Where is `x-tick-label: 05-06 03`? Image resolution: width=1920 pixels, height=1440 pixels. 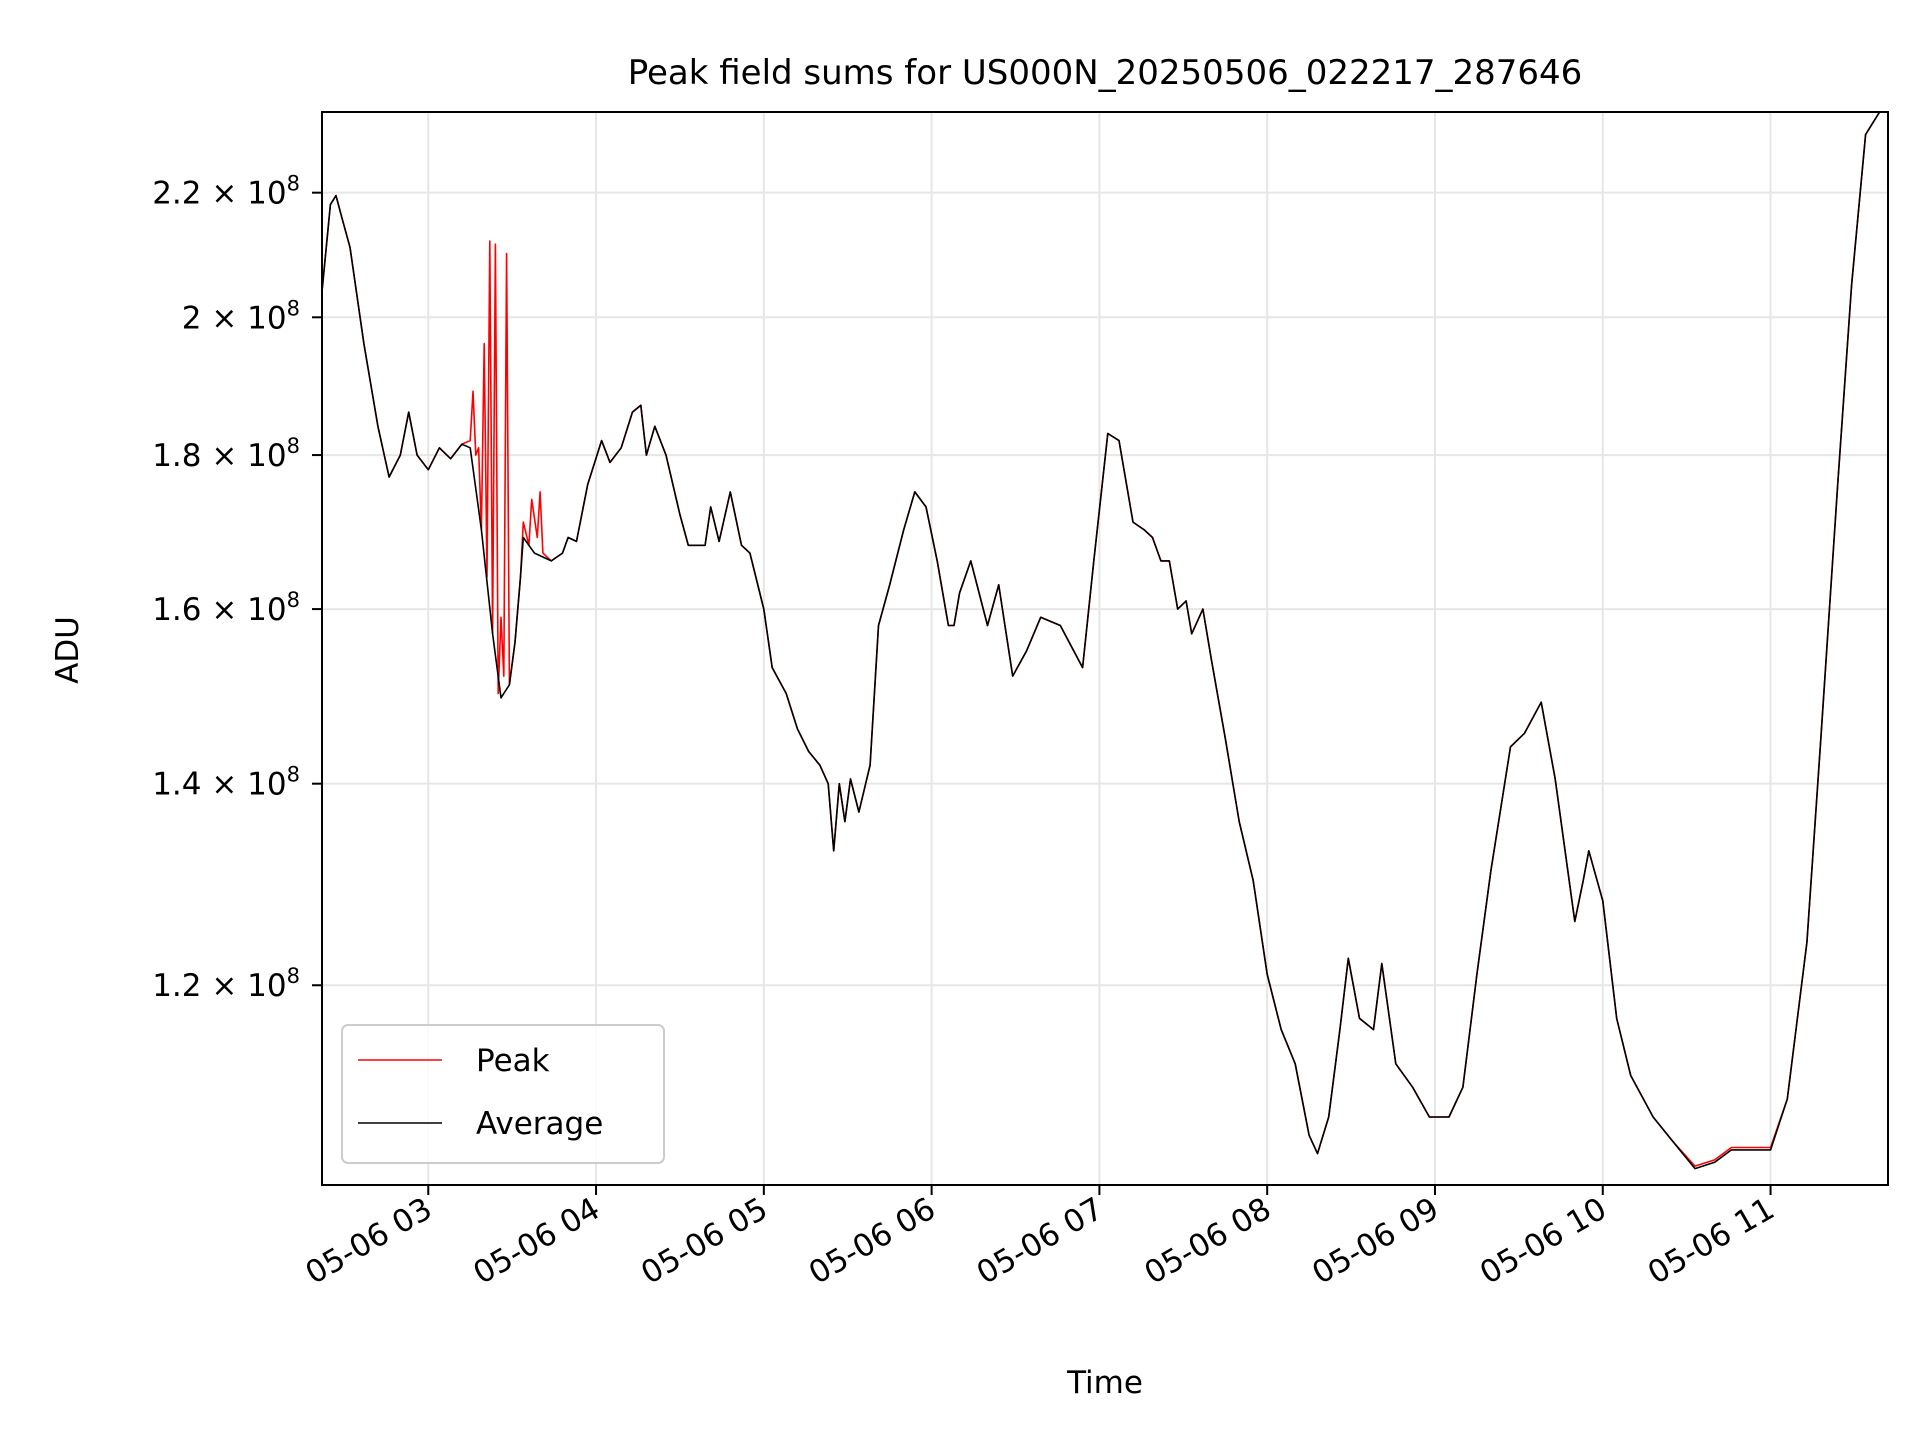 x-tick-label: 05-06 03 is located at coordinates (369, 1241).